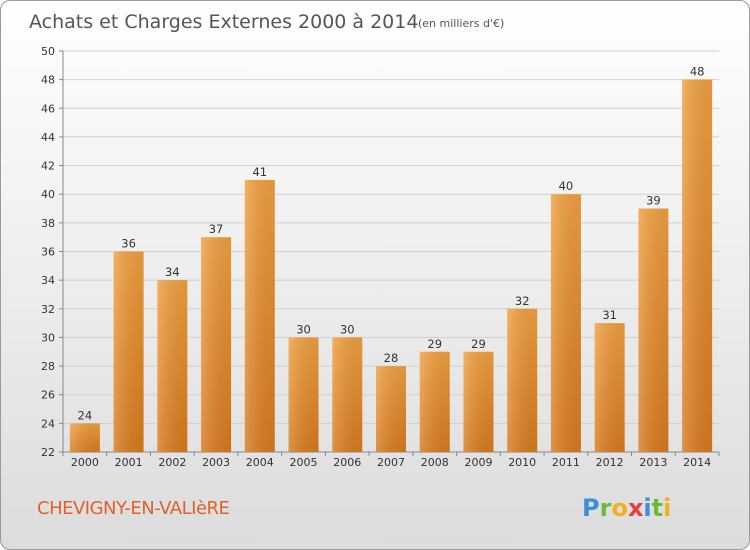  What do you see at coordinates (303, 394) in the screenshot?
I see `bar-shine-2005` at bounding box center [303, 394].